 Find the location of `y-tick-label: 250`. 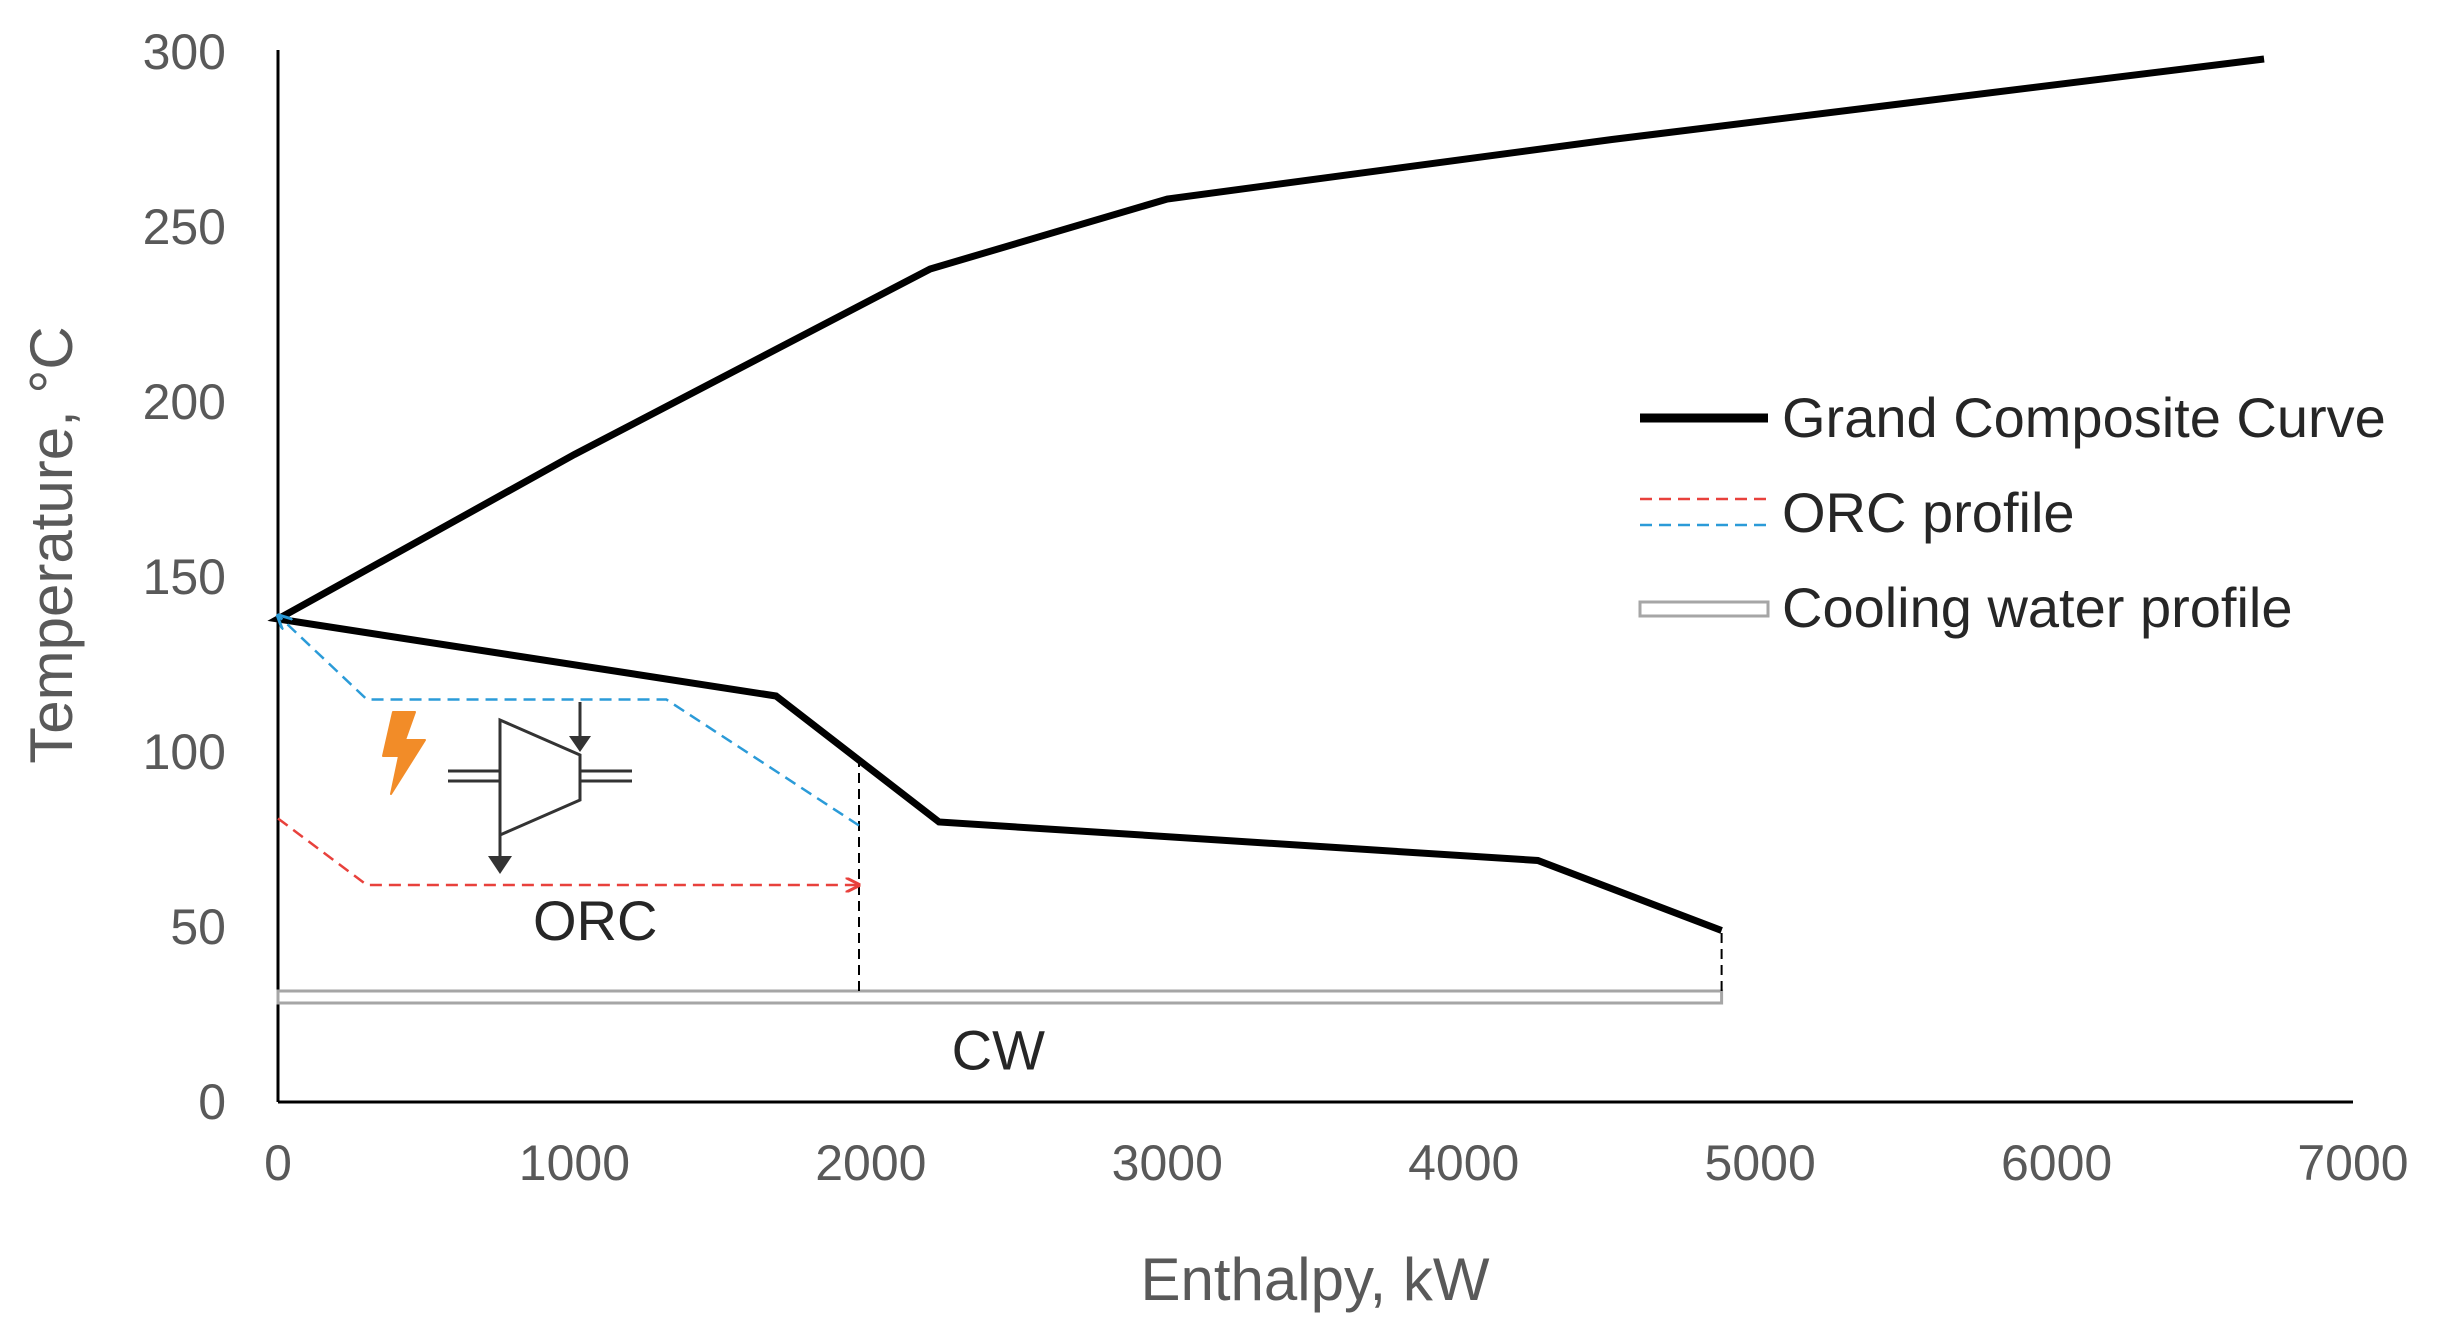

y-tick-label: 250 is located at coordinates (184, 227).